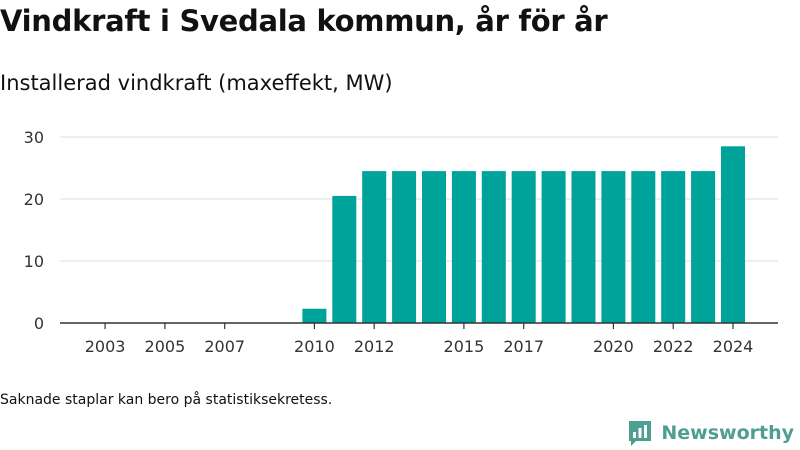  What do you see at coordinates (463, 247) in the screenshot?
I see `bar-2015` at bounding box center [463, 247].